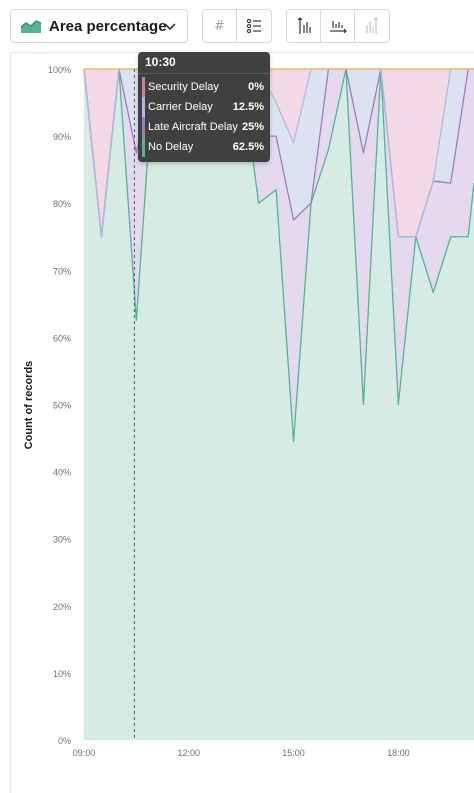 The height and width of the screenshot is (793, 474). I want to click on tooltip-row-carrier: Carrier Delay 12.5%, so click(206, 107).